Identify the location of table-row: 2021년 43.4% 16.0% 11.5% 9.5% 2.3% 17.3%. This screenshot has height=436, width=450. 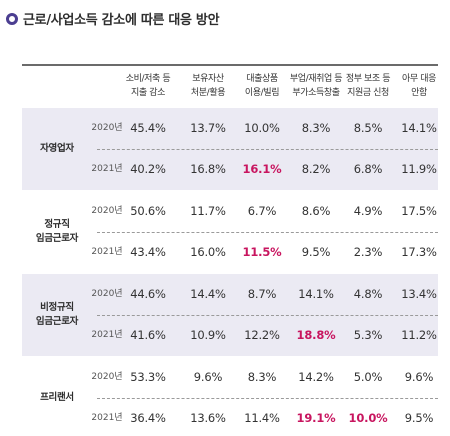
(230, 252).